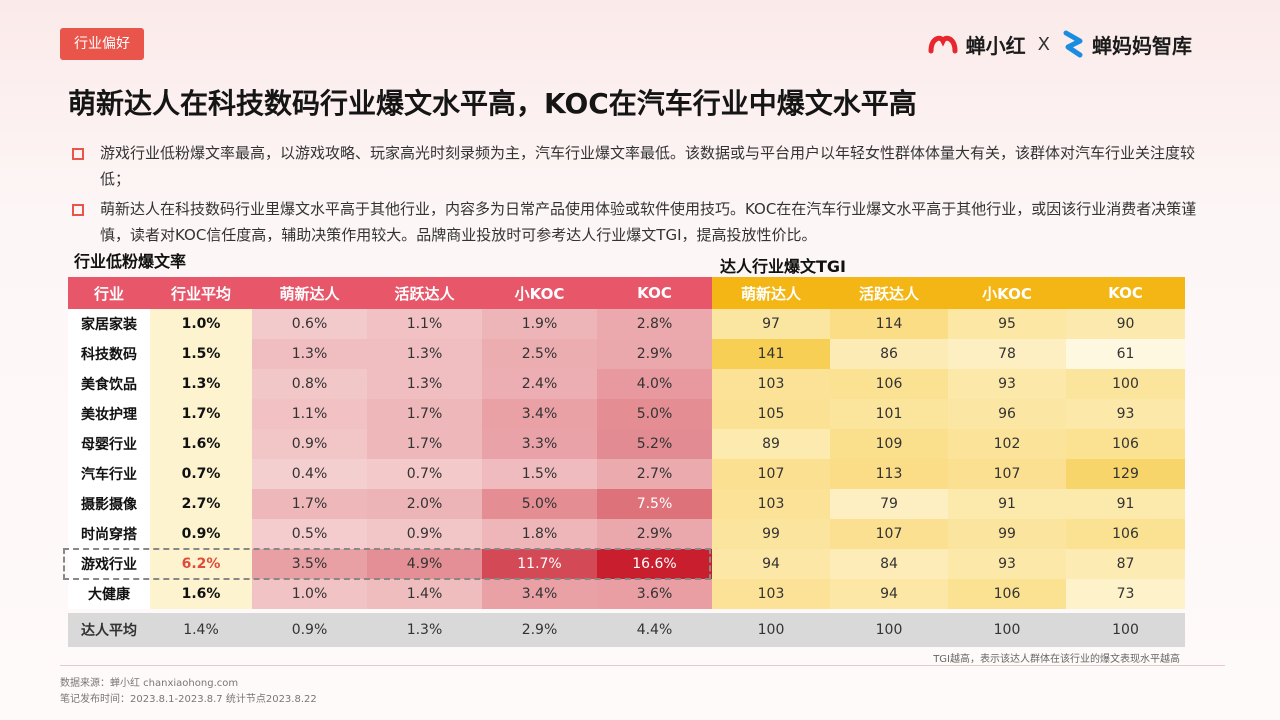 The width and height of the screenshot is (1280, 720). Describe the element at coordinates (109, 354) in the screenshot. I see `industry-cell: 科技数码` at that location.